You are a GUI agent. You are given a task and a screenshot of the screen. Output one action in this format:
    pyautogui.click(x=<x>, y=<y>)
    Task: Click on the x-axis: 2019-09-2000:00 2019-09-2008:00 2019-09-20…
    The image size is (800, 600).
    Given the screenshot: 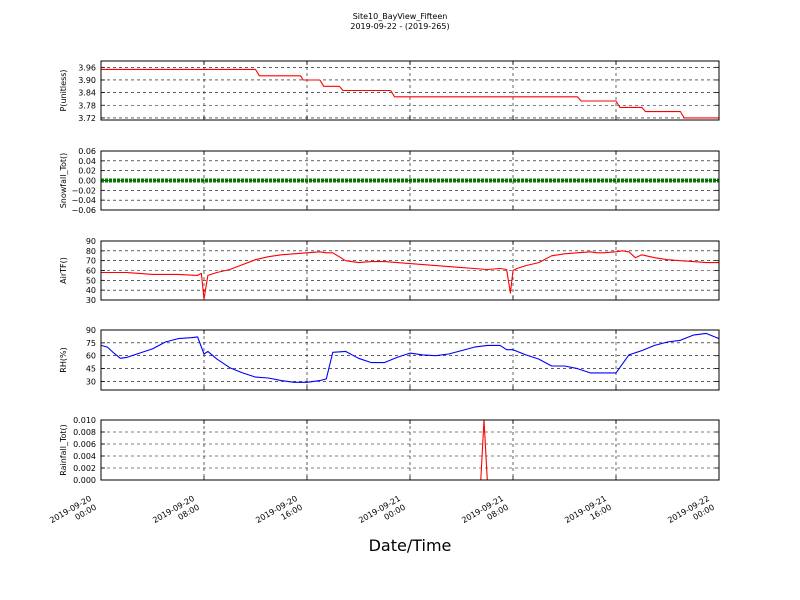 What is the action you would take?
    pyautogui.click(x=382, y=514)
    